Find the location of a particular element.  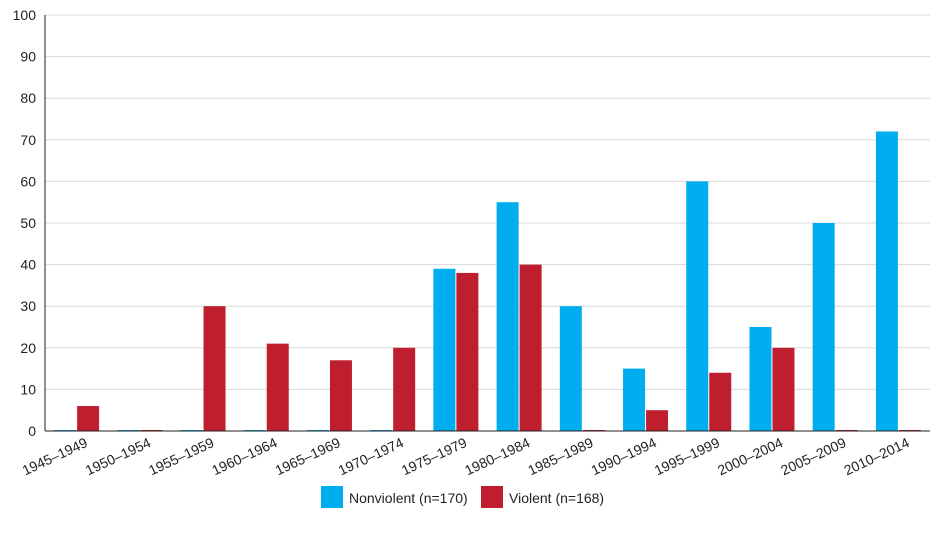

y-tick-label: 20 is located at coordinates (28, 348).